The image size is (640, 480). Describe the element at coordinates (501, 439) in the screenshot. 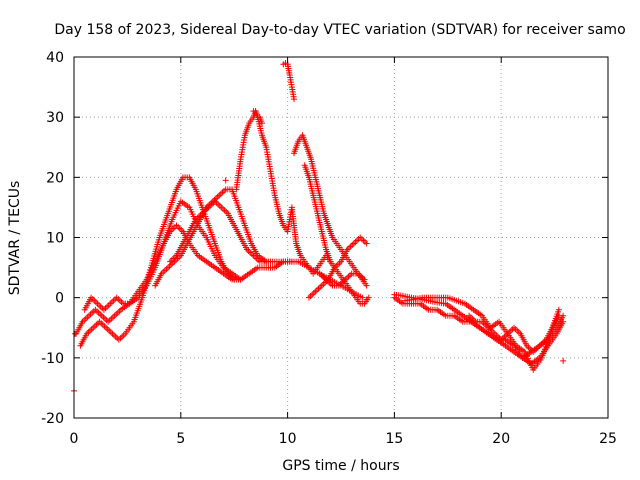

I see `x-tick-label: 20` at that location.